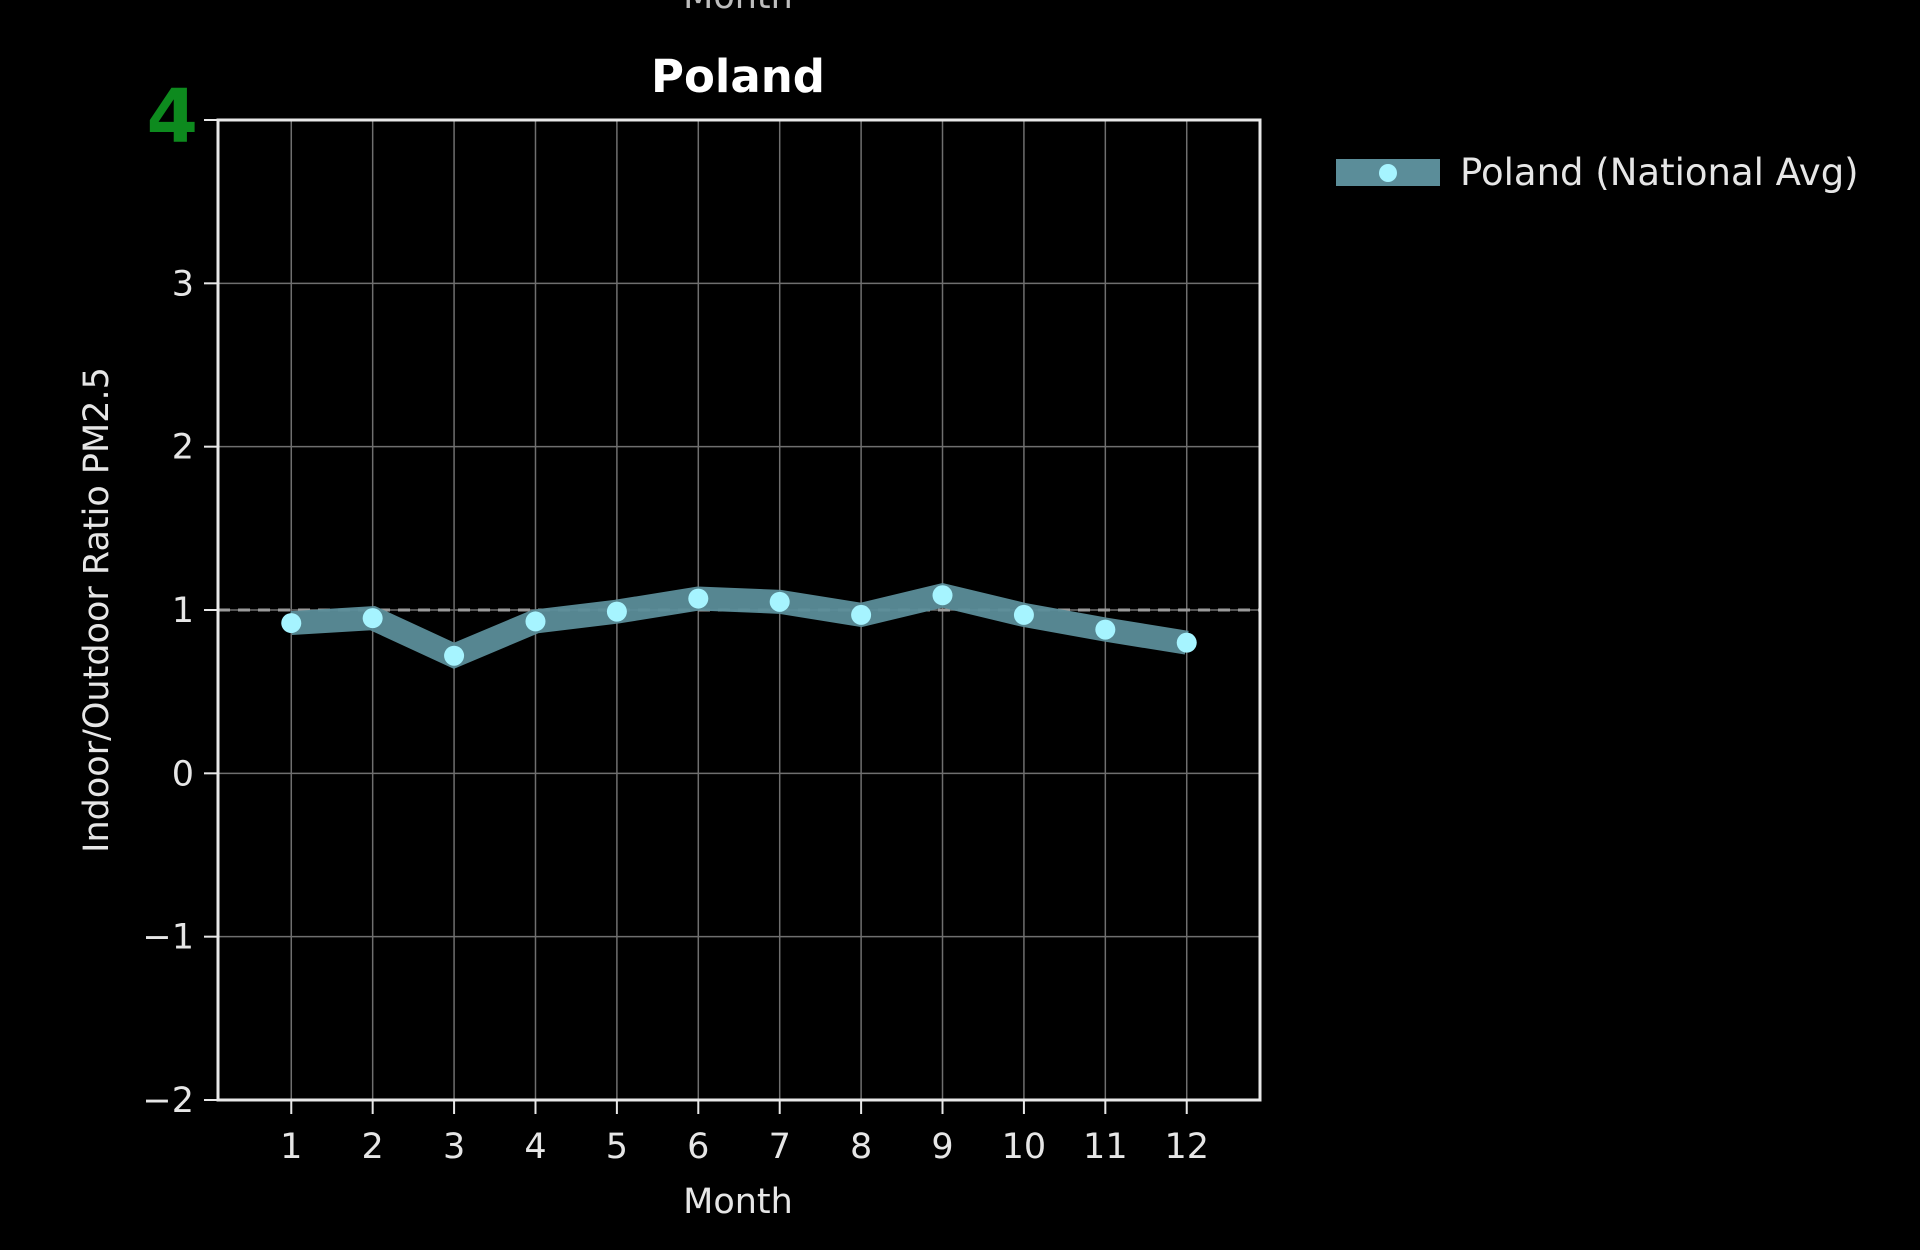 Image resolution: width=1920 pixels, height=1250 pixels. Describe the element at coordinates (1024, 1147) in the screenshot. I see `x-tick-label-10: 10` at that location.